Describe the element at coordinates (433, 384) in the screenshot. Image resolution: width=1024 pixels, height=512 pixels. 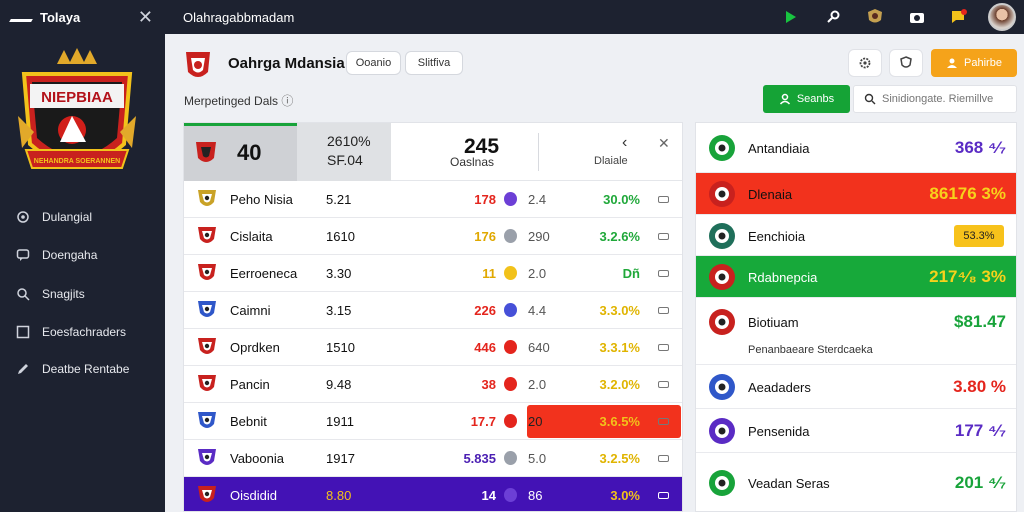
I see `table-row: Pancin 9.48 38 ● 2.0 3.2.0%` at that location.